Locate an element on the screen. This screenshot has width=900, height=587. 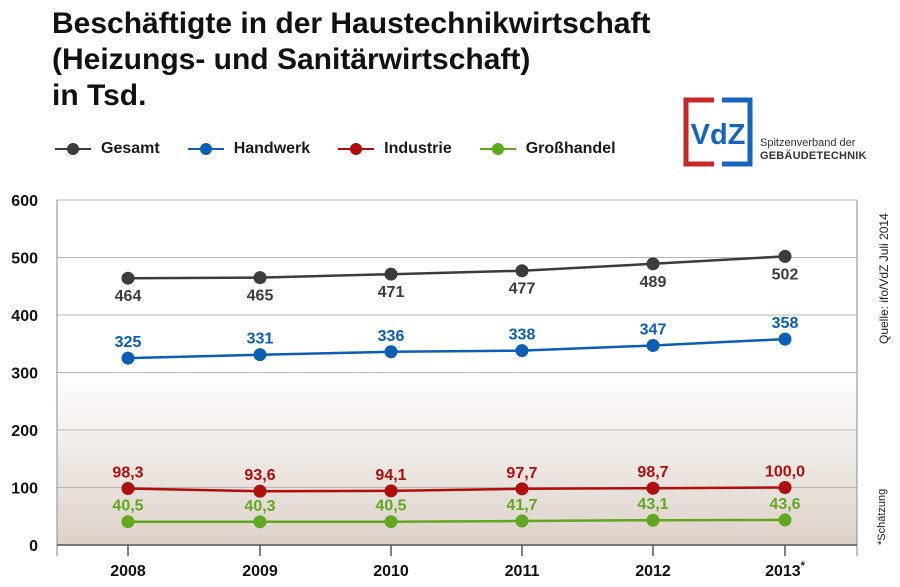
data-label: 347 is located at coordinates (653, 329).